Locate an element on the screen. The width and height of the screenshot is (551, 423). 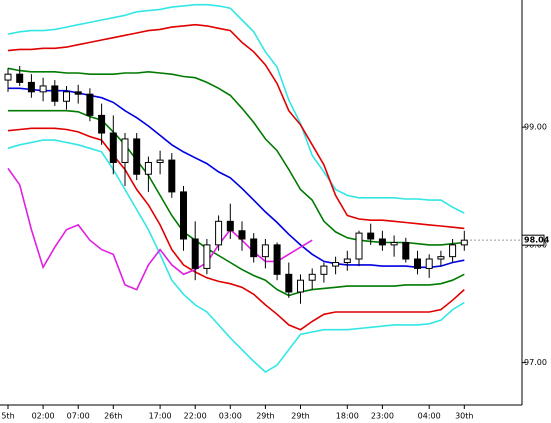
x-tick-label: 07:00 is located at coordinates (78, 416).